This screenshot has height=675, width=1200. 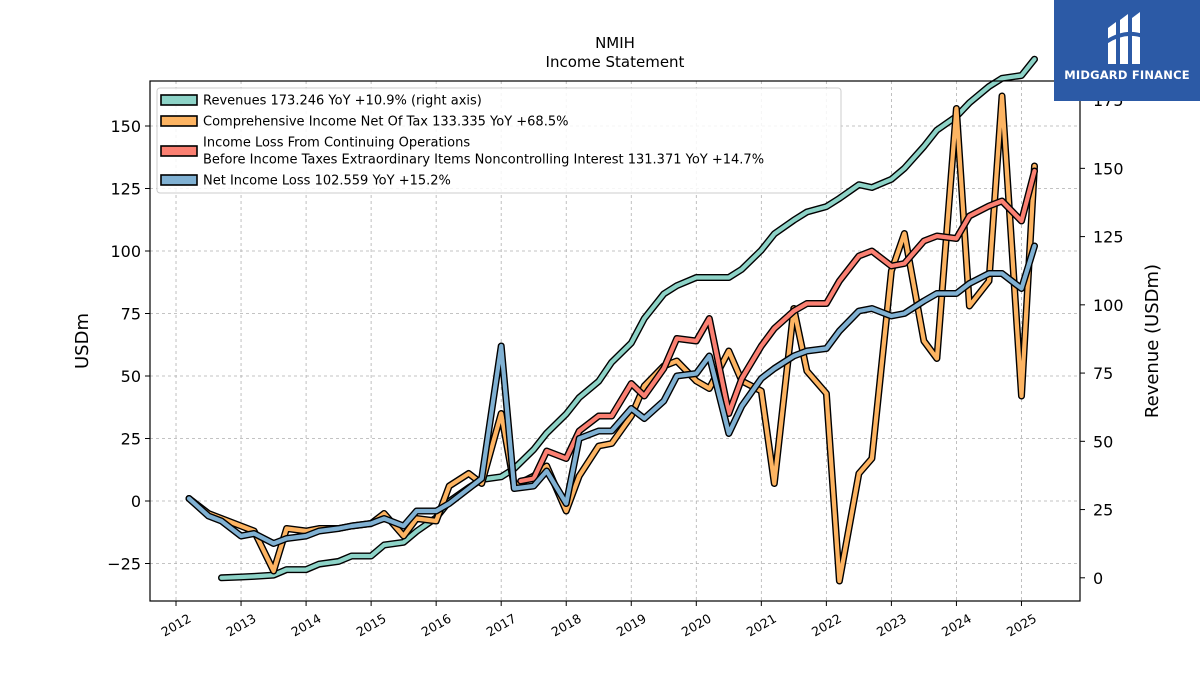 What do you see at coordinates (566, 625) in the screenshot?
I see `x-tick-label: 2018` at bounding box center [566, 625].